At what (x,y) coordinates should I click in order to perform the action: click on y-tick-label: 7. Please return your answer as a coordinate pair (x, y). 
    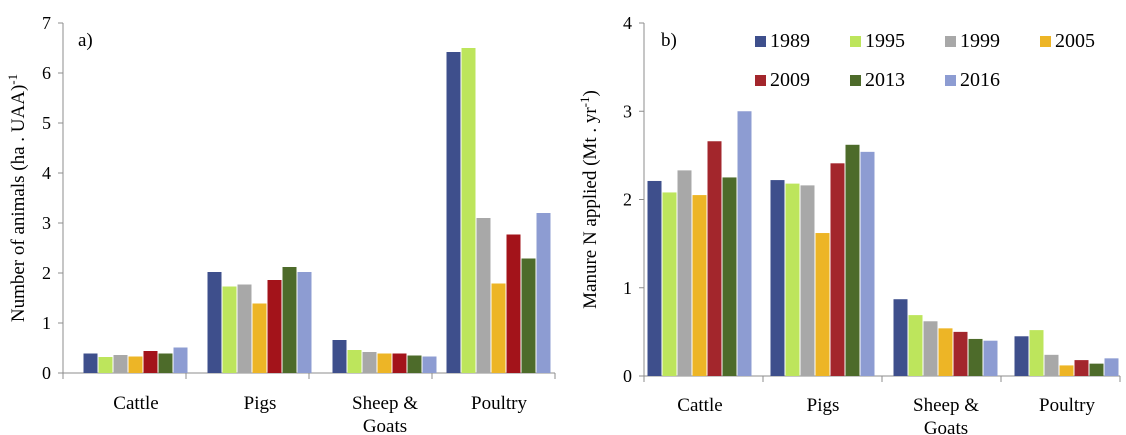
    Looking at the image, I should click on (46, 23).